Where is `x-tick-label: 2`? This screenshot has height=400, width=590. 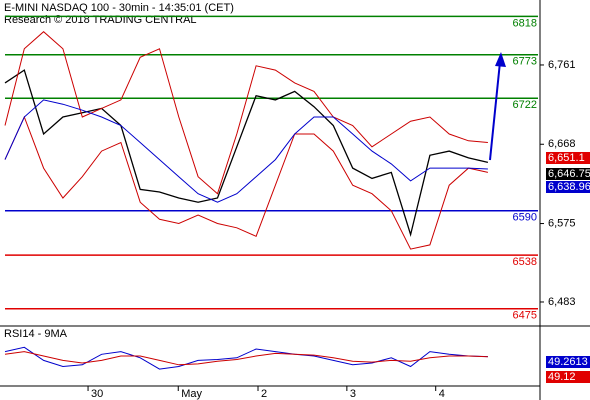
x-tick-label: 2 is located at coordinates (264, 394).